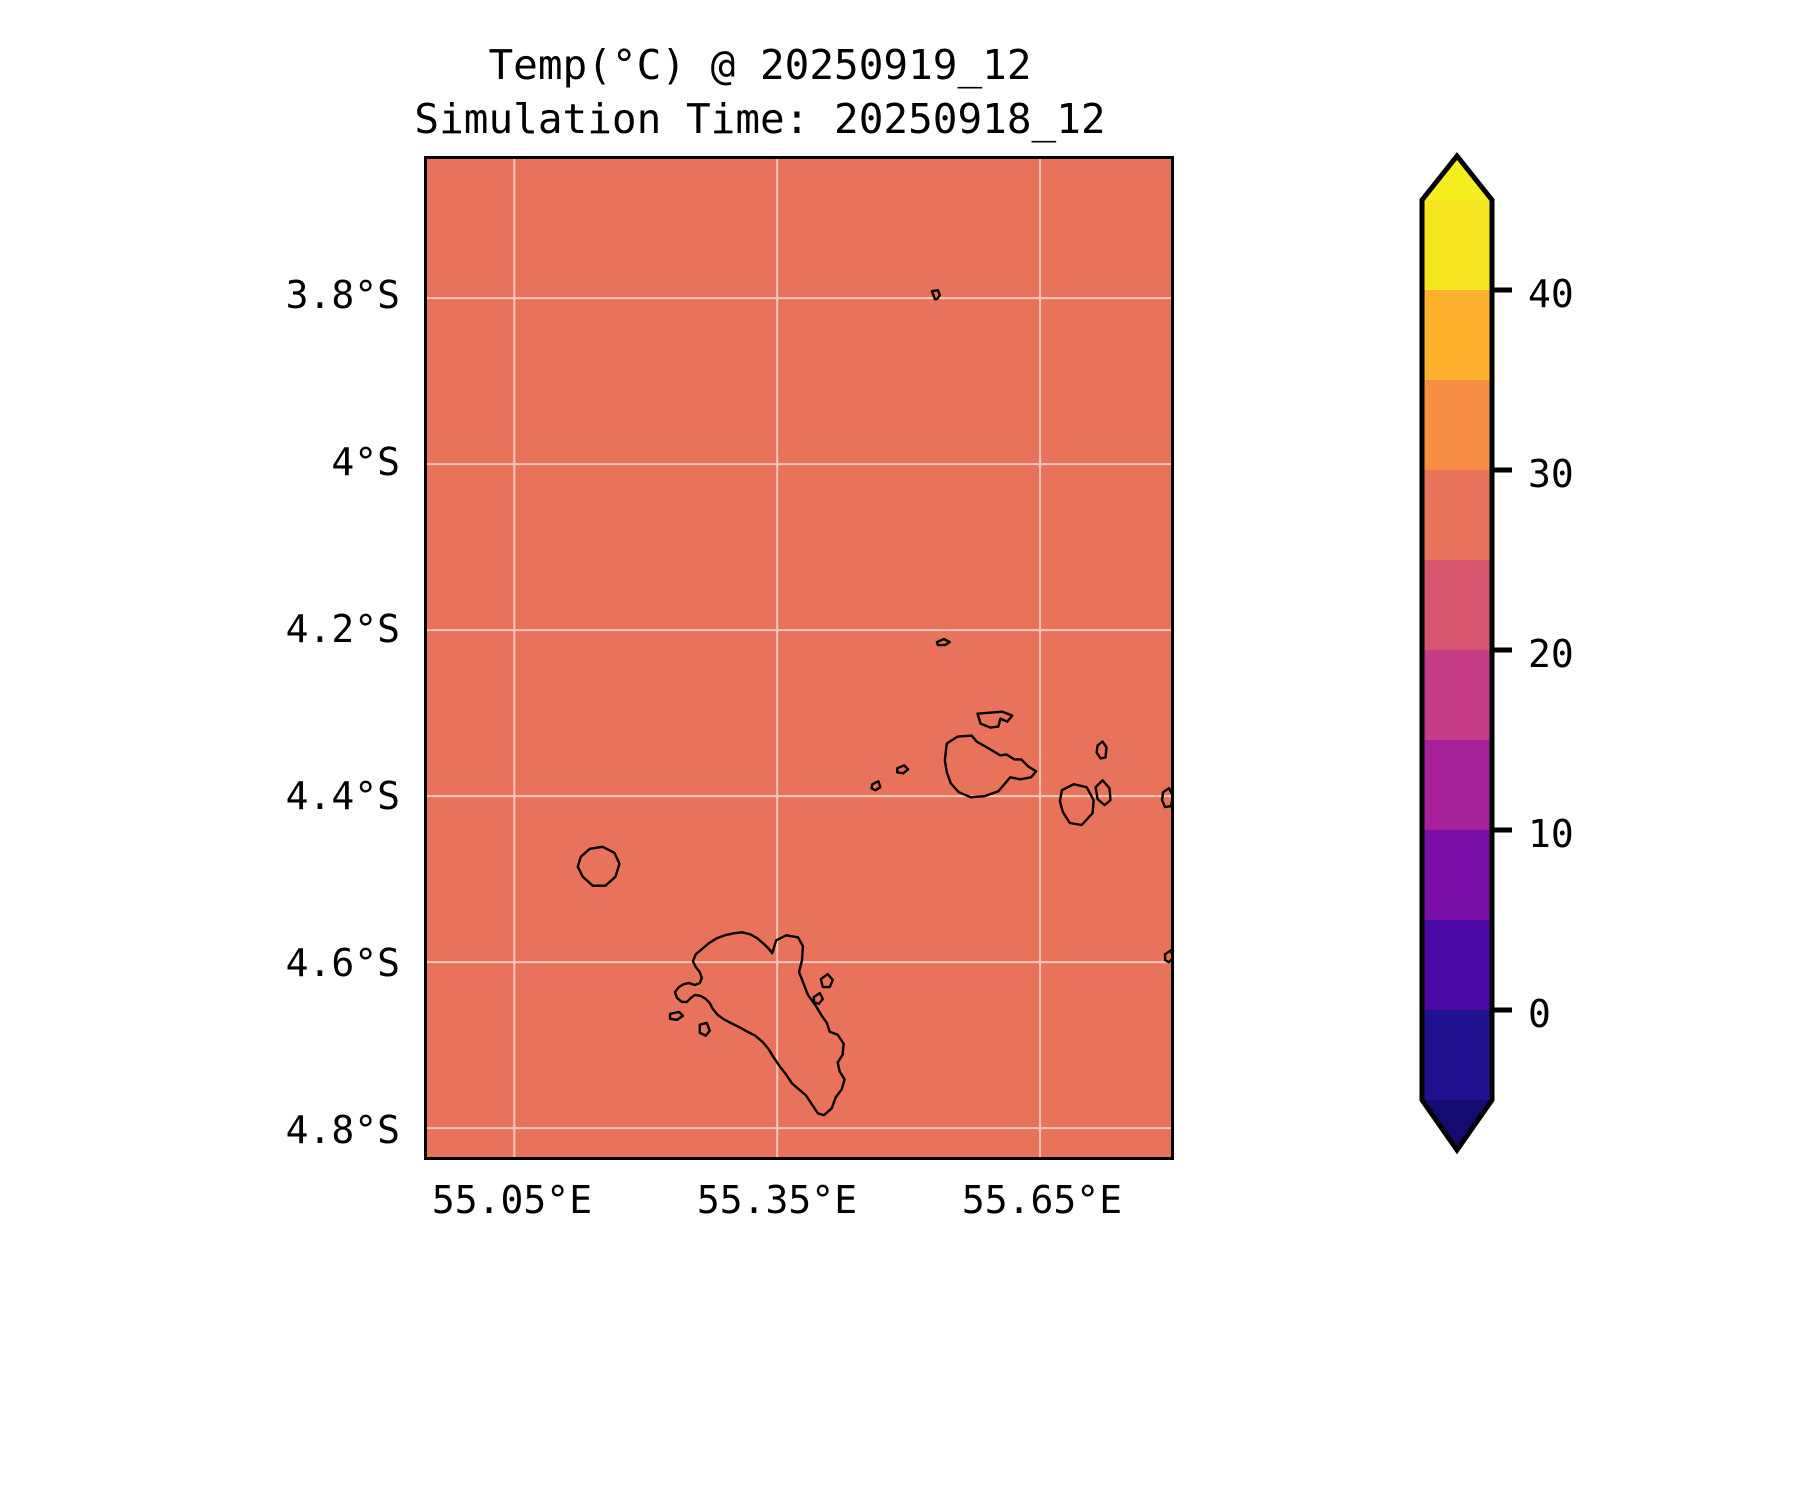 The height and width of the screenshot is (1500, 1800). I want to click on coastline-islet-mid, so click(943, 642).